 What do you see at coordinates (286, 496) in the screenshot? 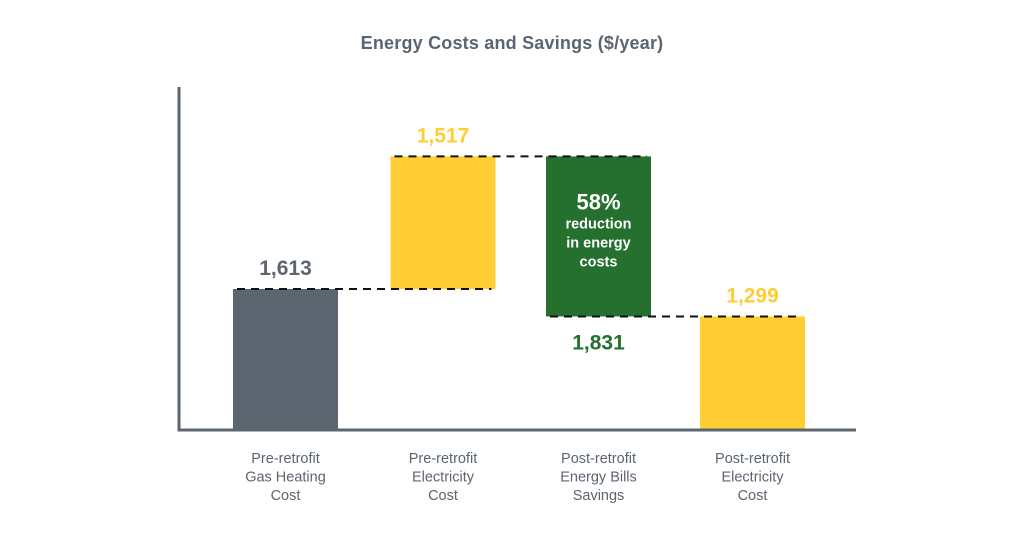
I see `category-label-1-line-3: Cost` at bounding box center [286, 496].